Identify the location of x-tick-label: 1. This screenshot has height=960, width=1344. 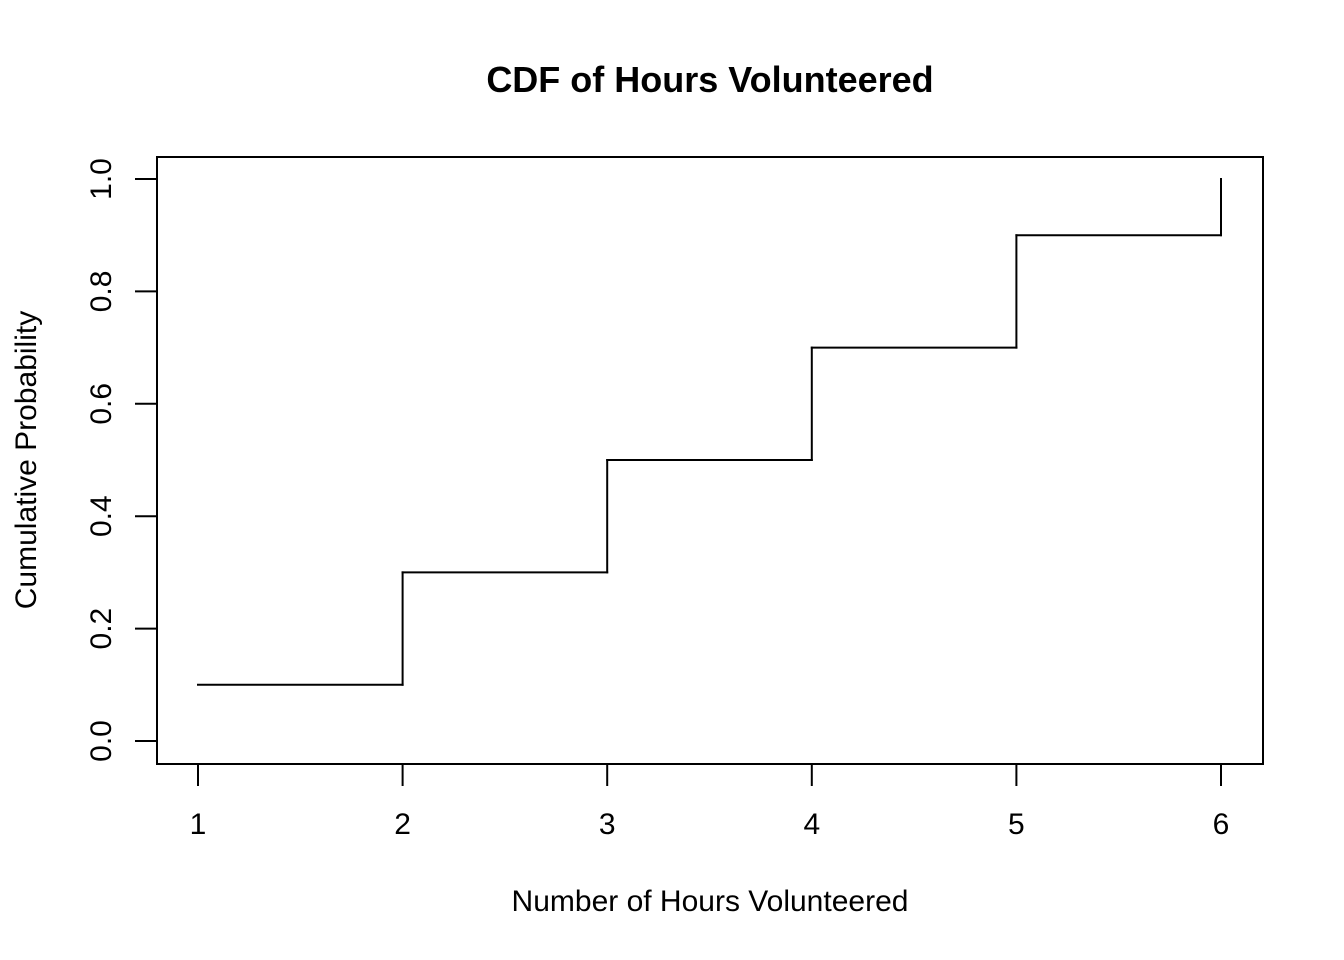
(198, 824).